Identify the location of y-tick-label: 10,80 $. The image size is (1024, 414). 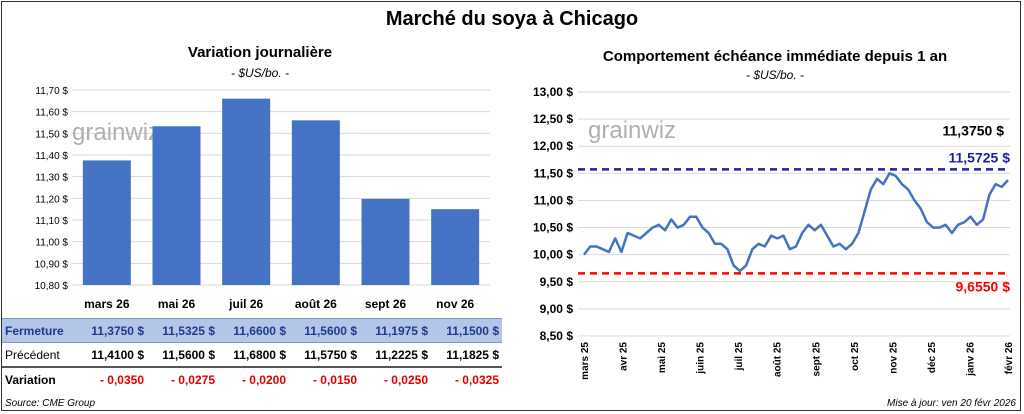
(52, 286).